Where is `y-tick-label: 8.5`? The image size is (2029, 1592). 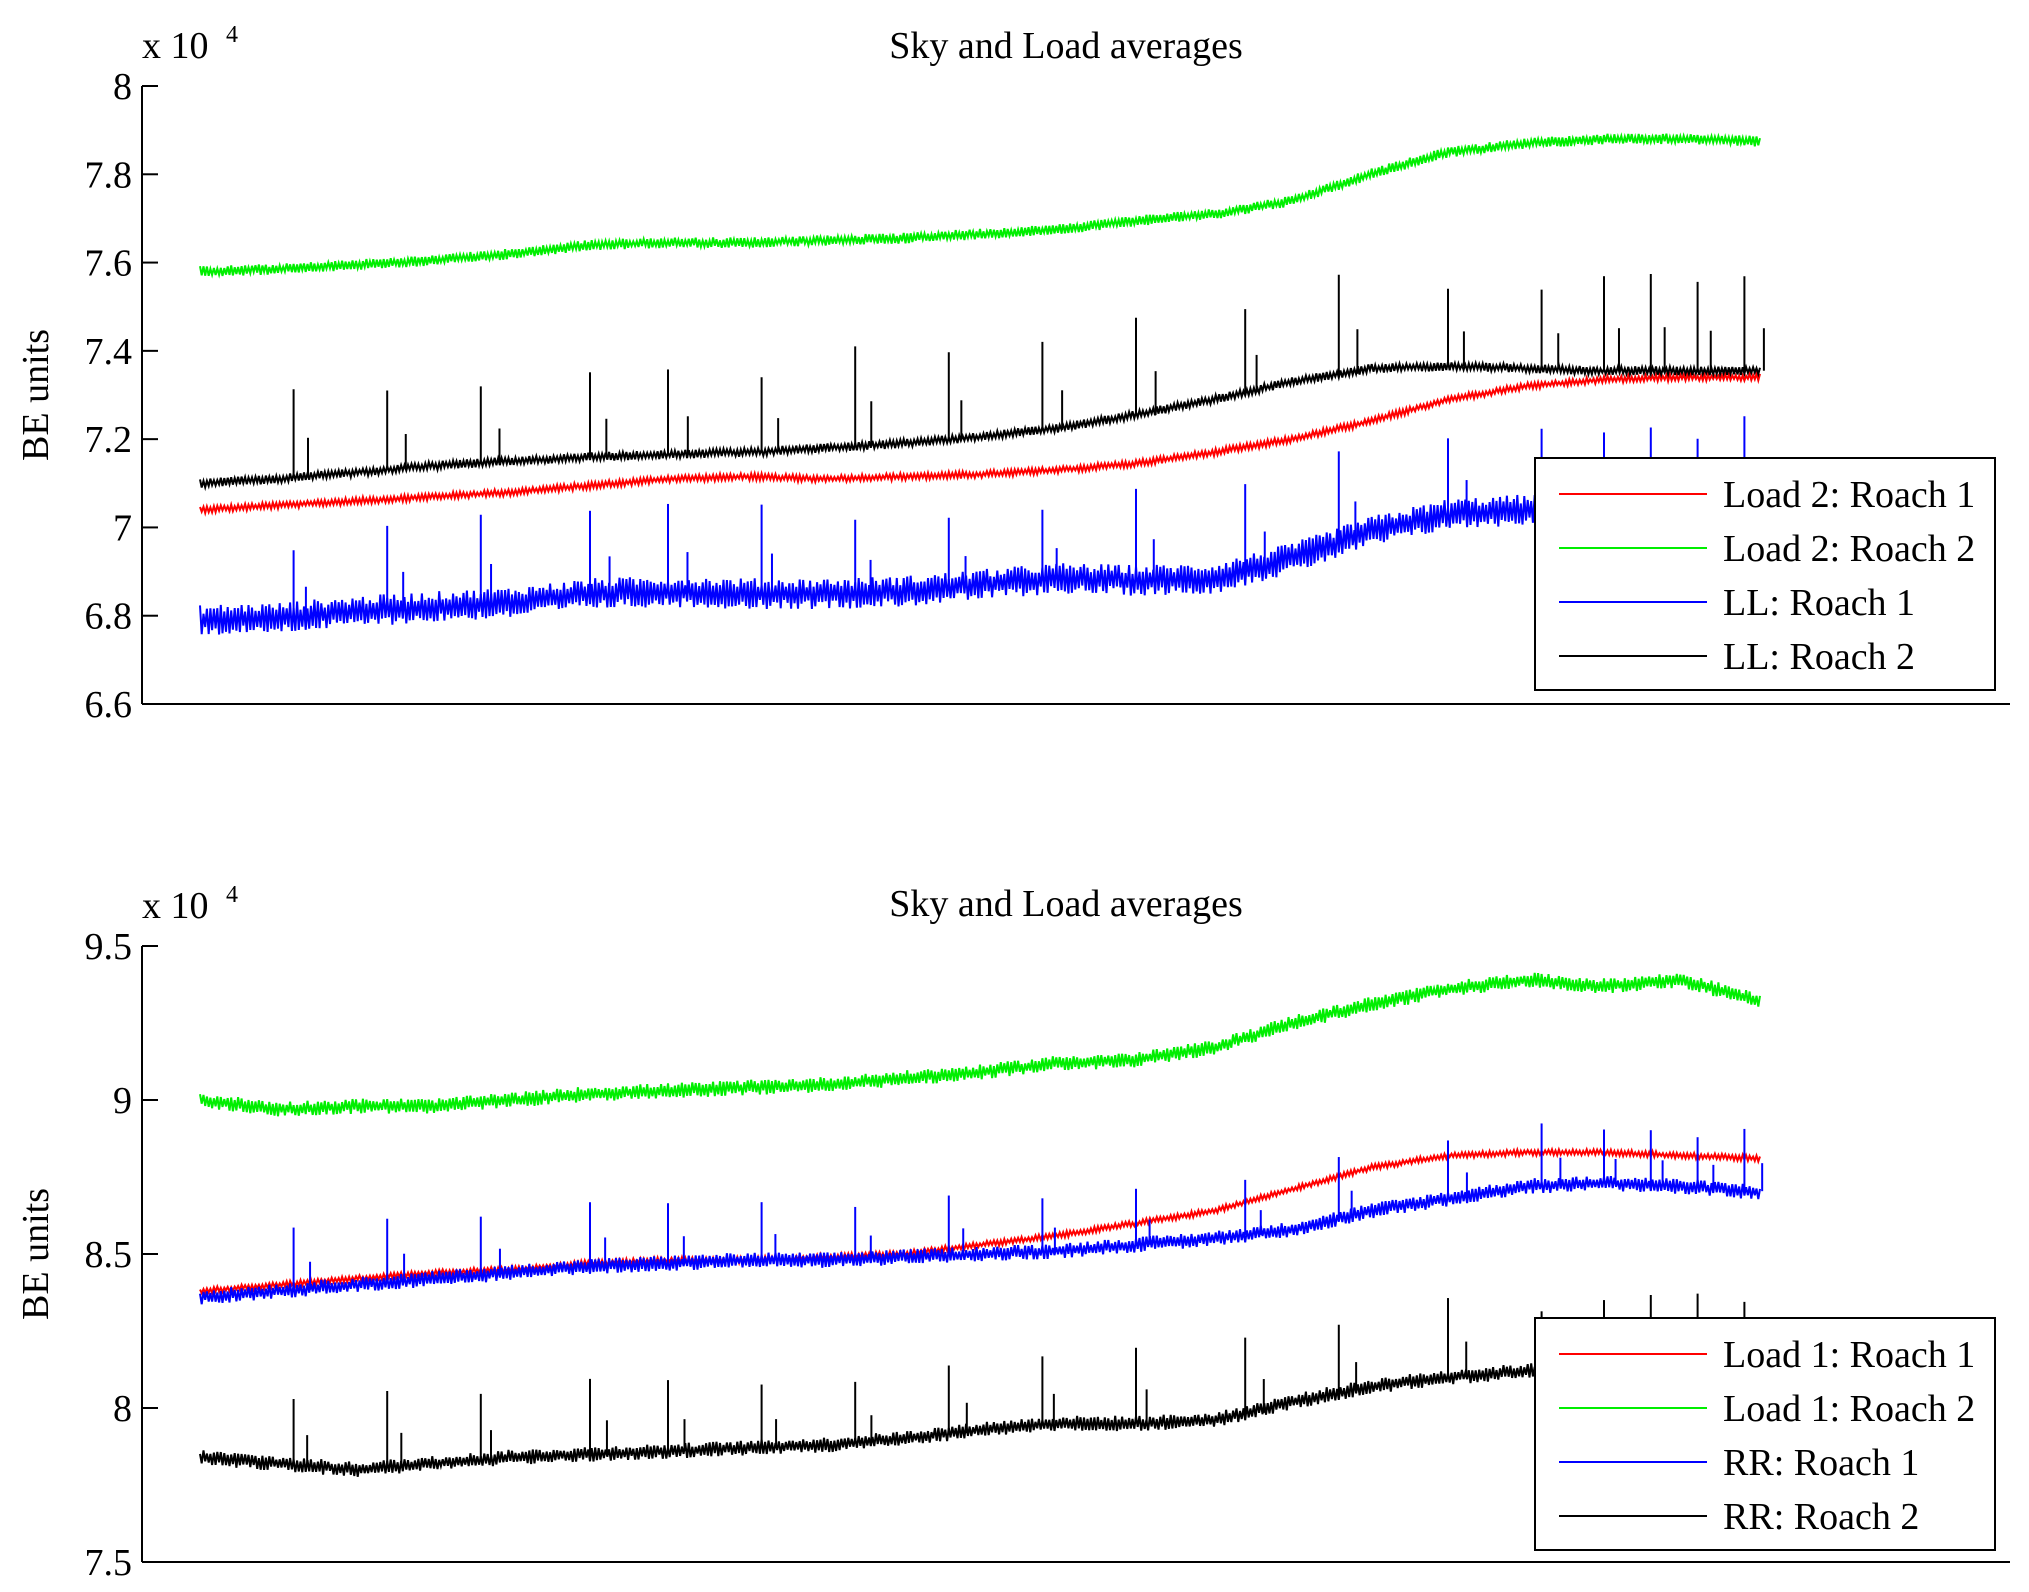 y-tick-label: 8.5 is located at coordinates (109, 1255).